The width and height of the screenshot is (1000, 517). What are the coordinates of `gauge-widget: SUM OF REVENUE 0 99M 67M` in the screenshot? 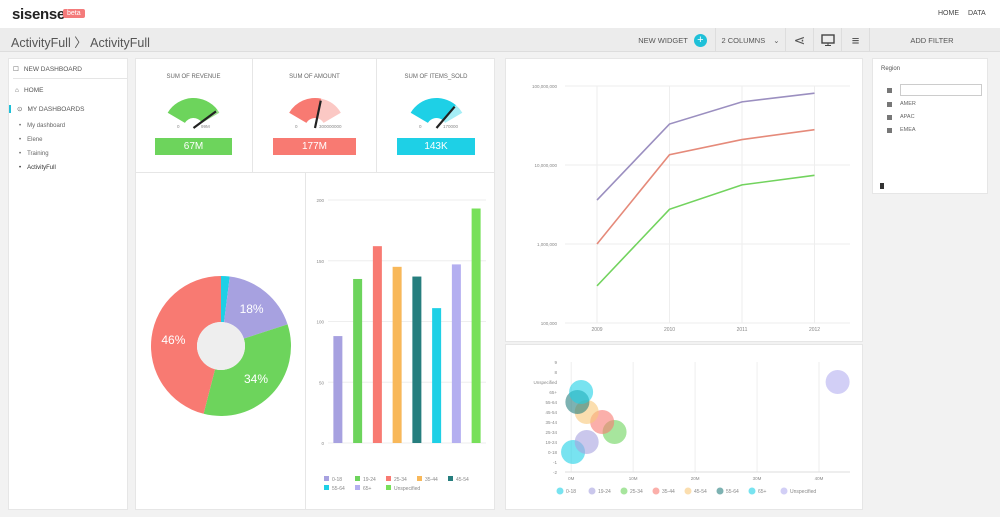 It's located at (193, 115).